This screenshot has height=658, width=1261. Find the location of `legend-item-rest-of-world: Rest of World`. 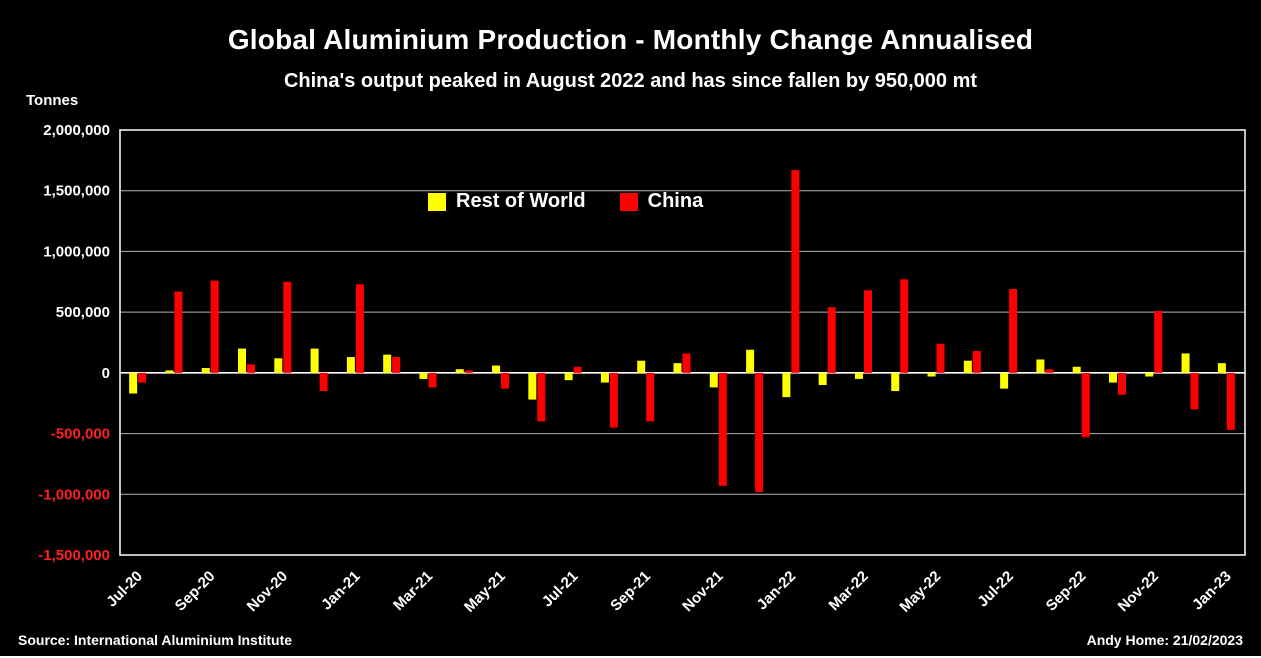

legend-item-rest-of-world: Rest of World is located at coordinates (507, 201).